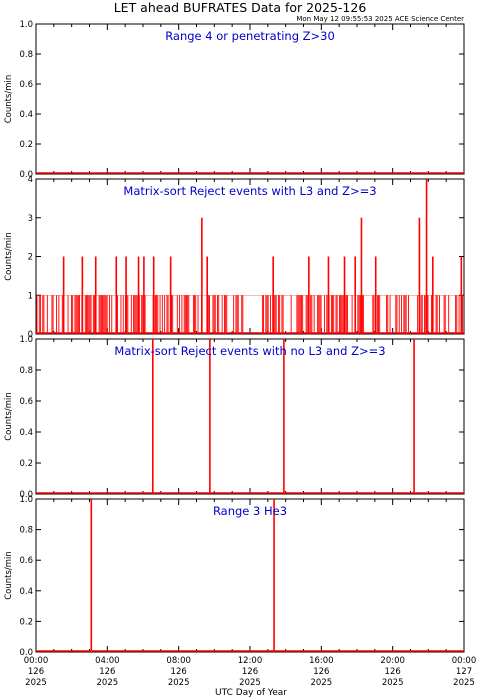  I want to click on x-tick-time: 08:00, so click(178, 661).